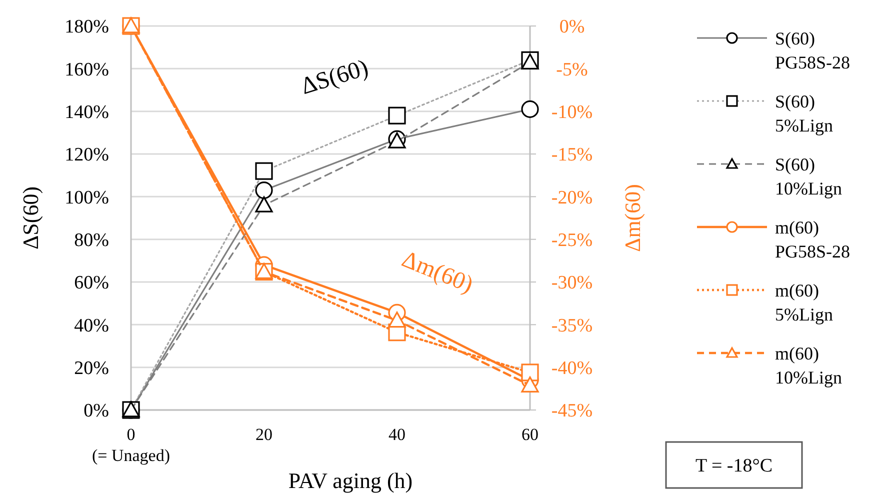 The image size is (881, 496). I want to click on x-tick-label: 20, so click(264, 434).